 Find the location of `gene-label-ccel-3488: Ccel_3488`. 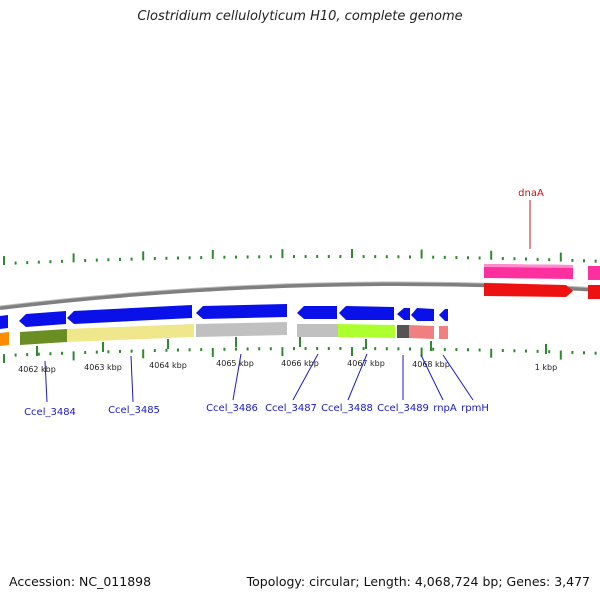

gene-label-ccel-3488: Ccel_3488 is located at coordinates (347, 408).